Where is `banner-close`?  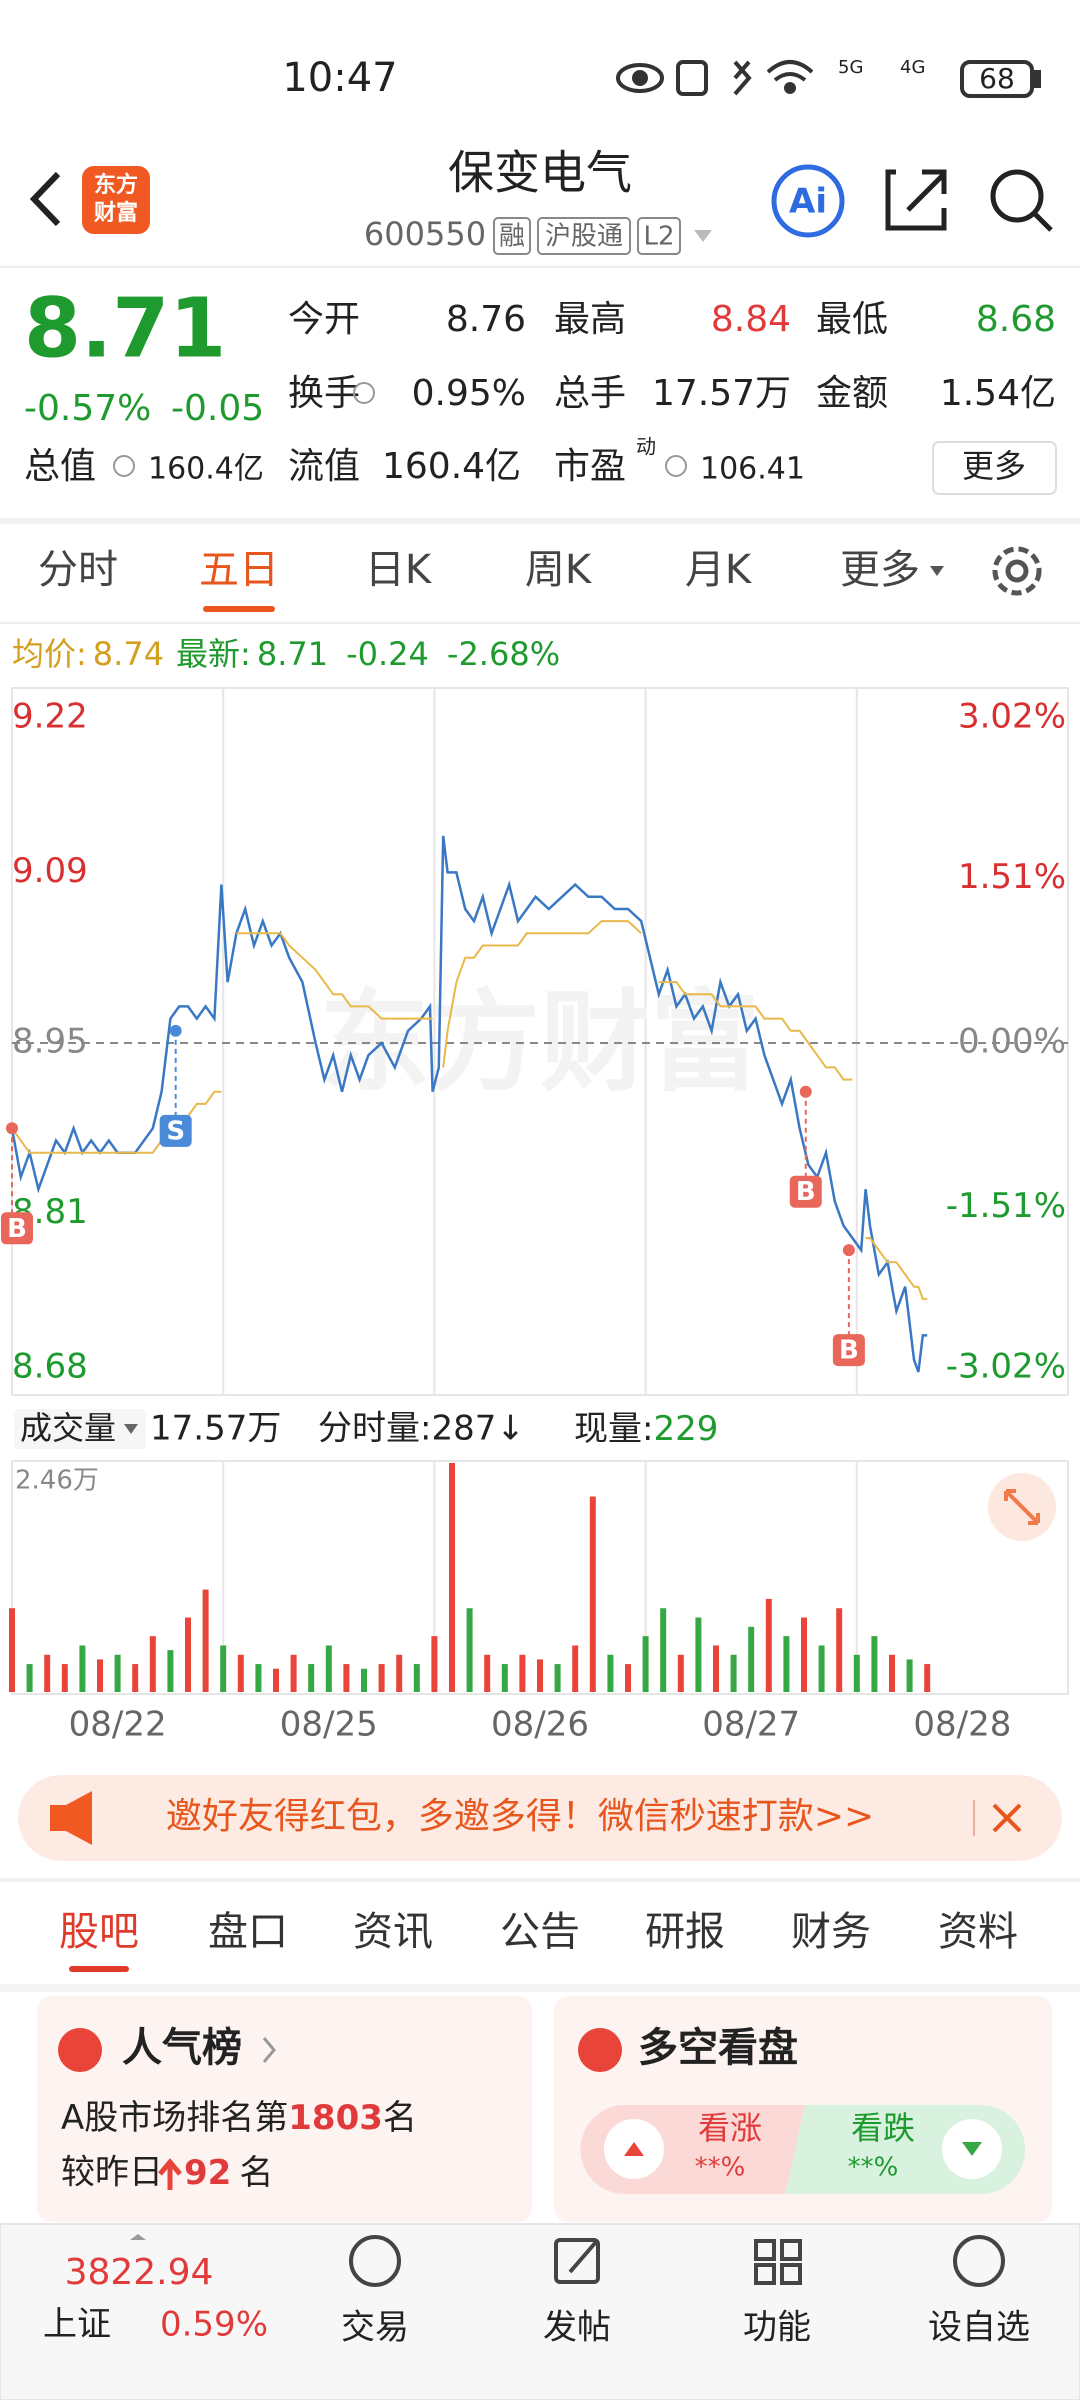 banner-close is located at coordinates (1007, 1818).